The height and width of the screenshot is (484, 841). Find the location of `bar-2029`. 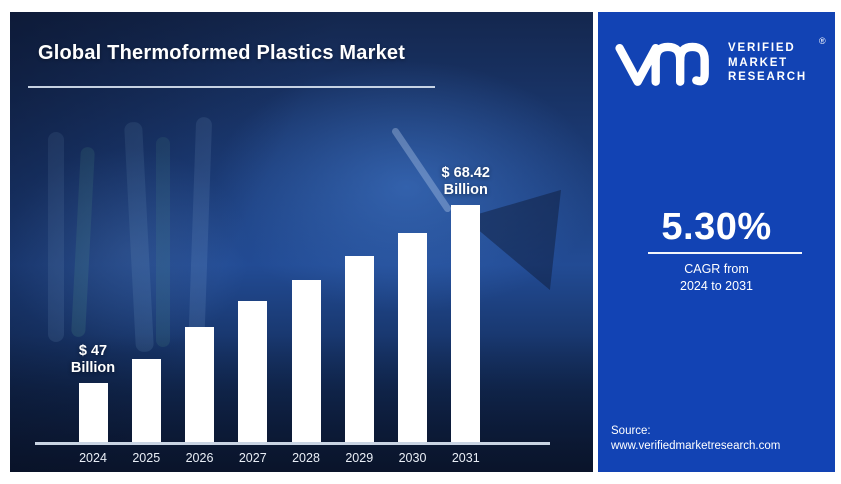

bar-2029 is located at coordinates (359, 349).